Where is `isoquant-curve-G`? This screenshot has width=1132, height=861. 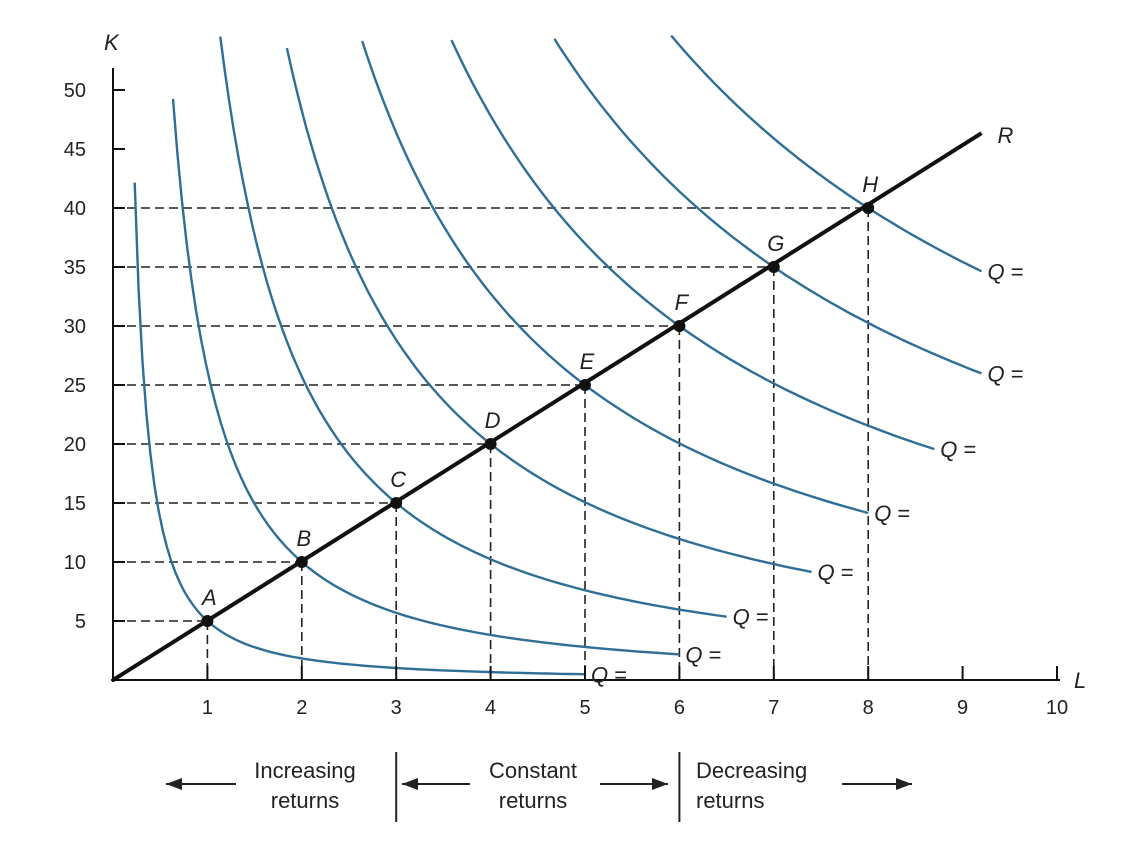 isoquant-curve-G is located at coordinates (767, 206).